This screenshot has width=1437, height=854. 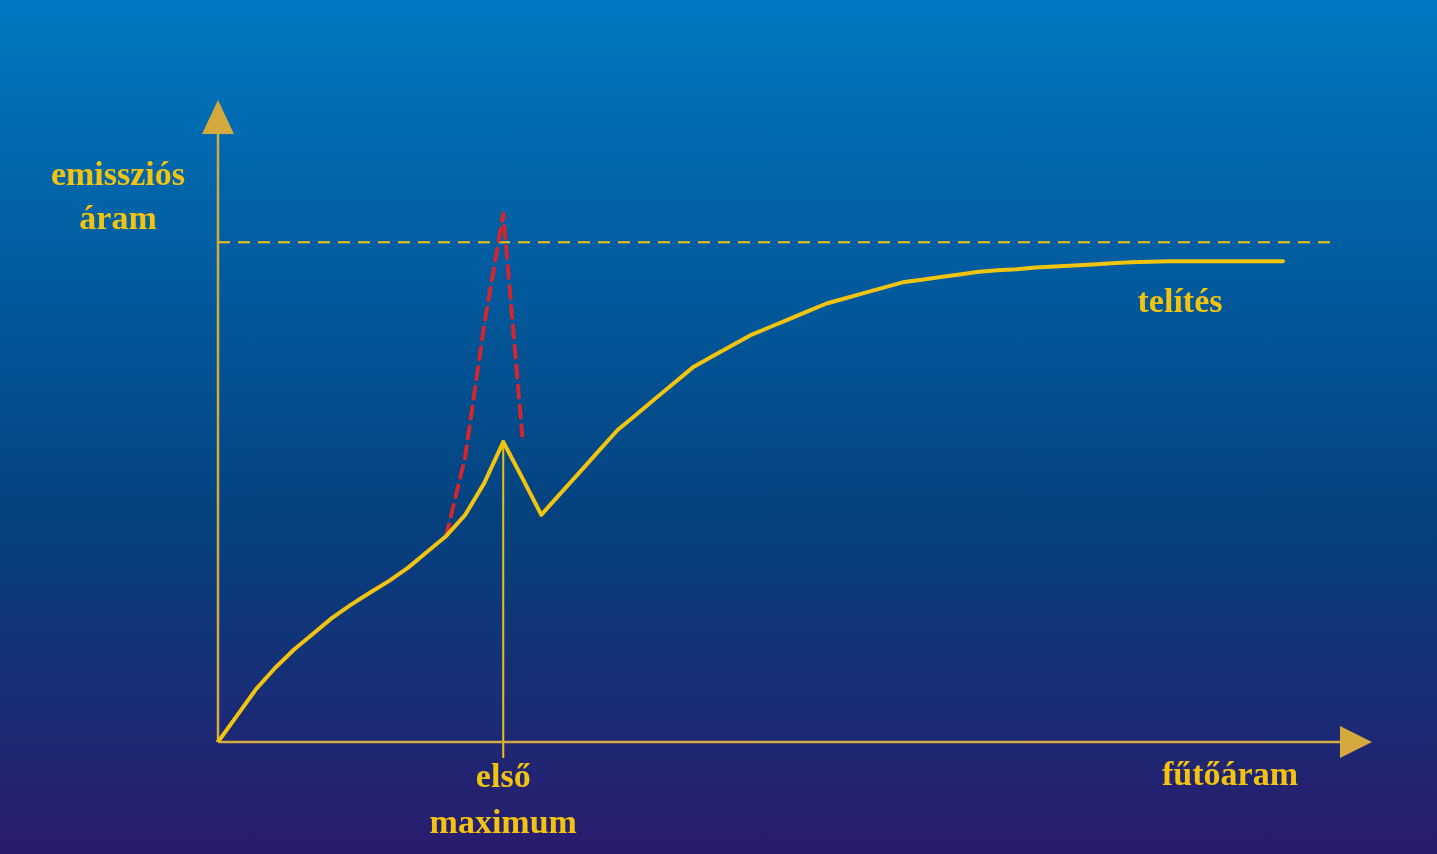 What do you see at coordinates (1180, 300) in the screenshot?
I see `annotation: telítés` at bounding box center [1180, 300].